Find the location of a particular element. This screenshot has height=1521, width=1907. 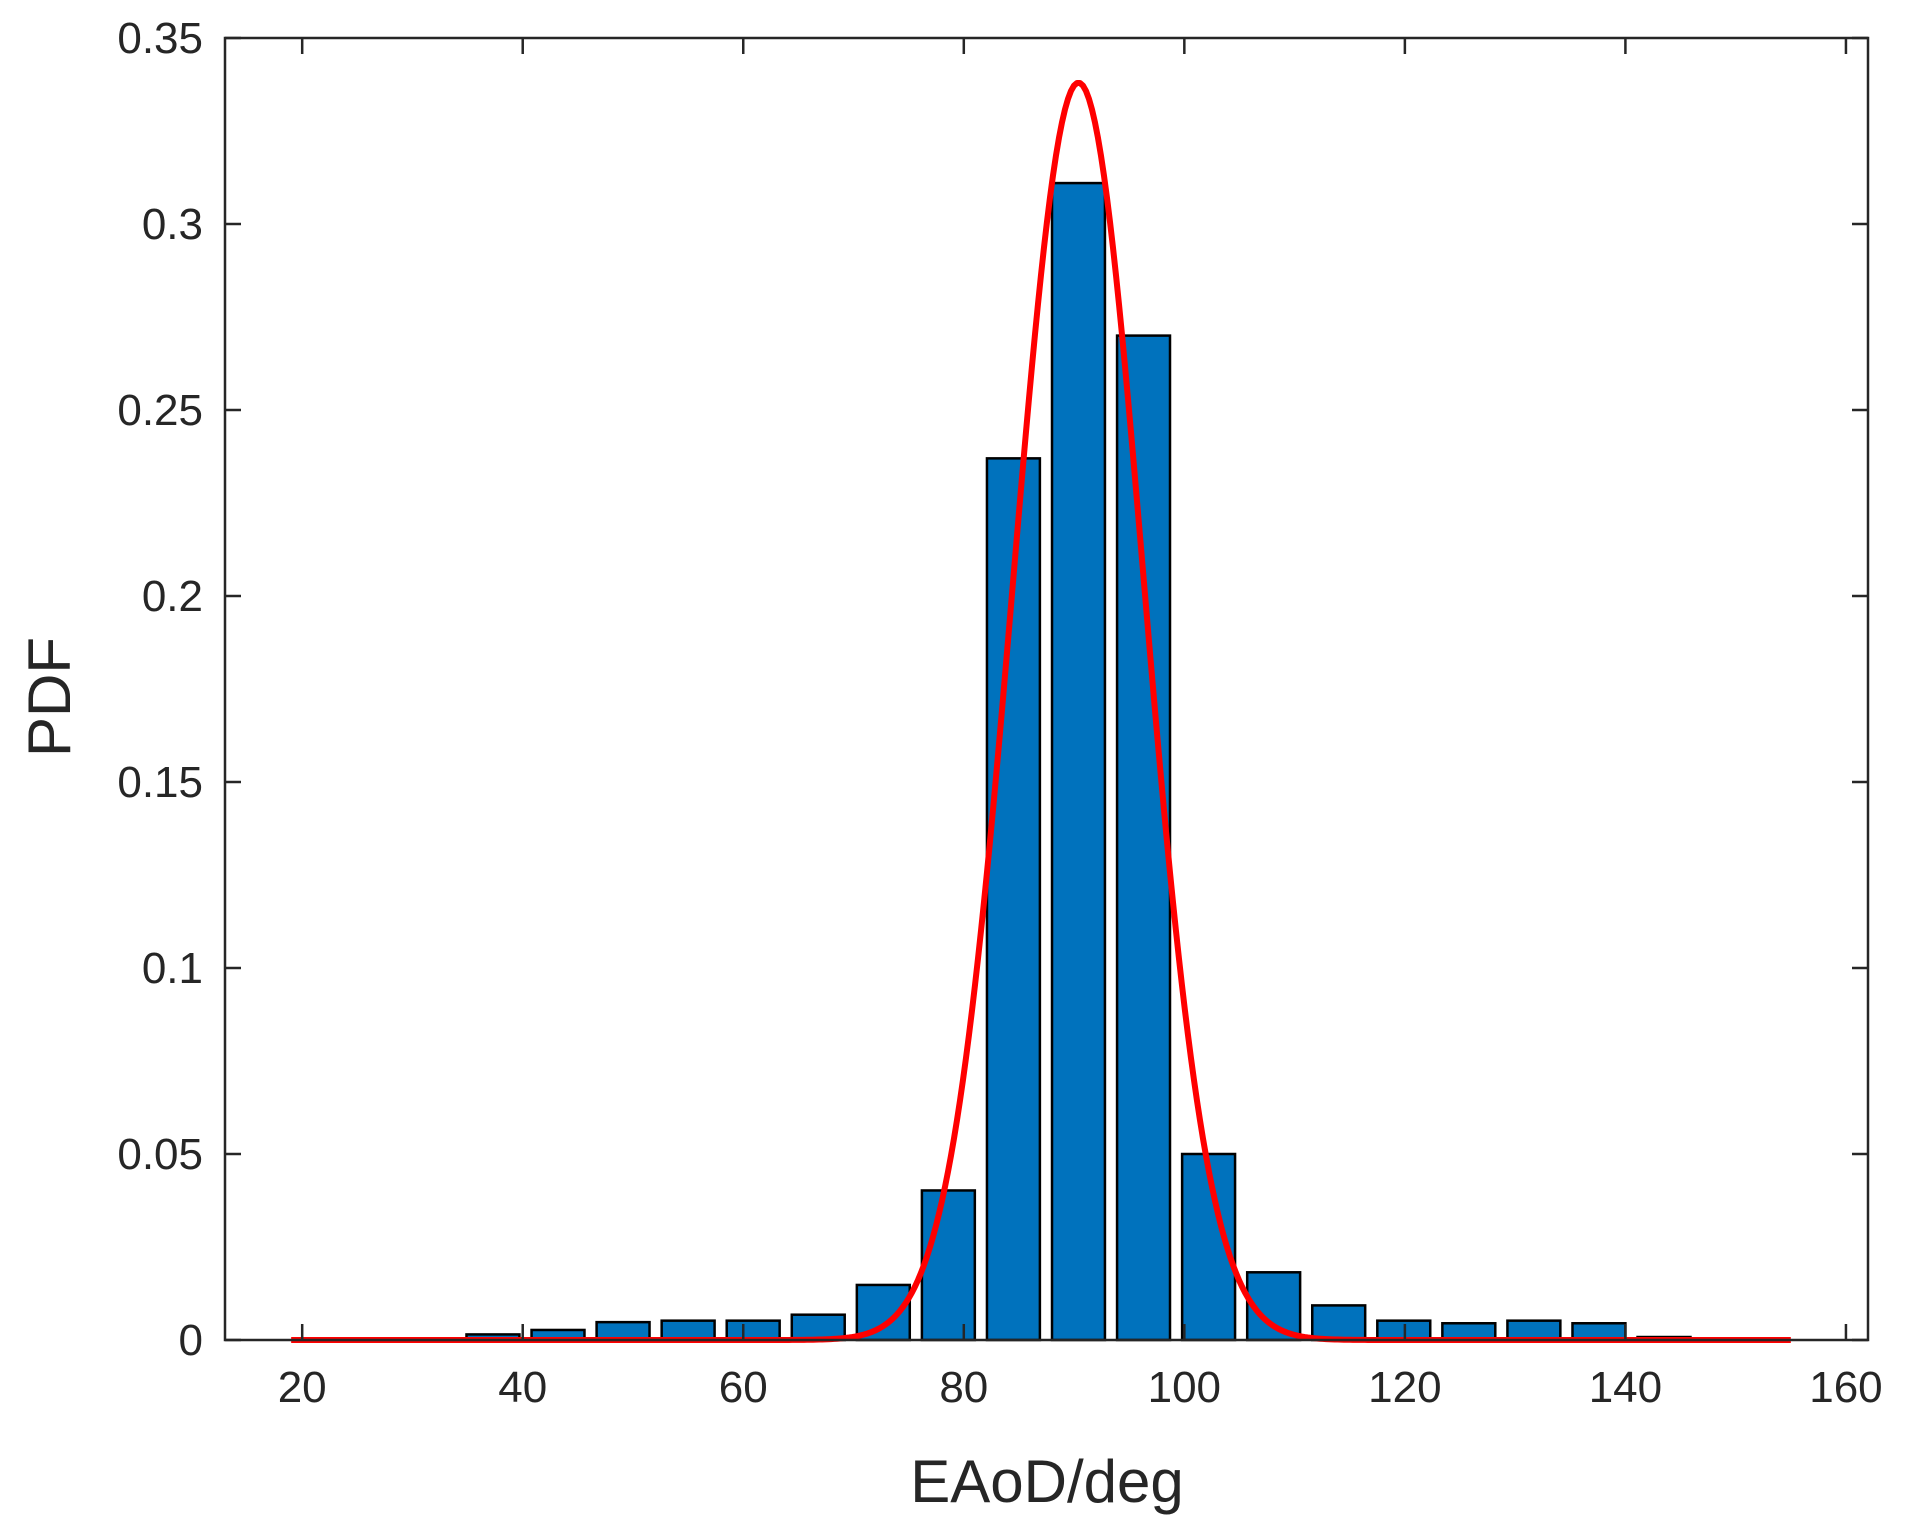

x-tick-label-6: 140 is located at coordinates (1625, 1387).